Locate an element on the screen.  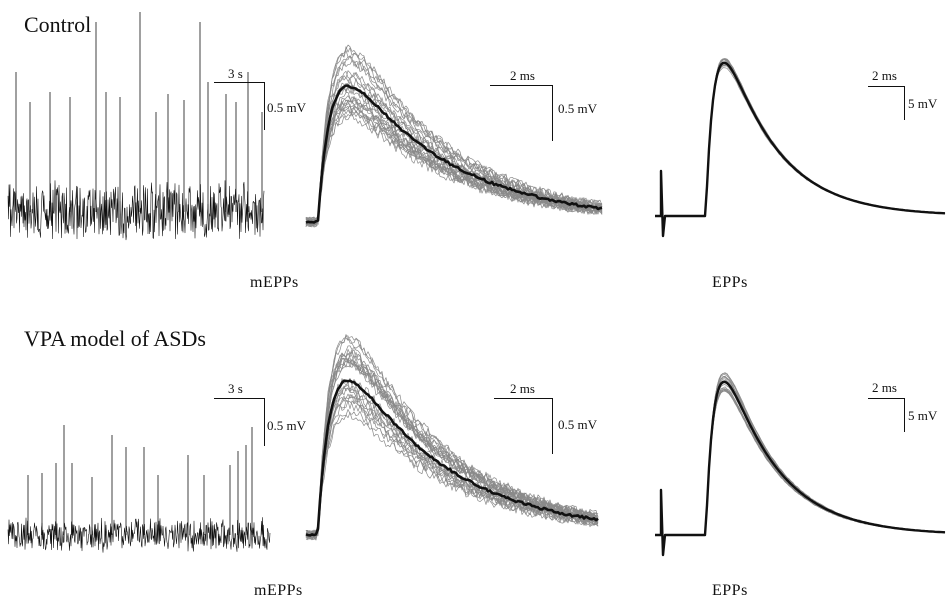
epp-overlay-vpa is located at coordinates (800, 464).